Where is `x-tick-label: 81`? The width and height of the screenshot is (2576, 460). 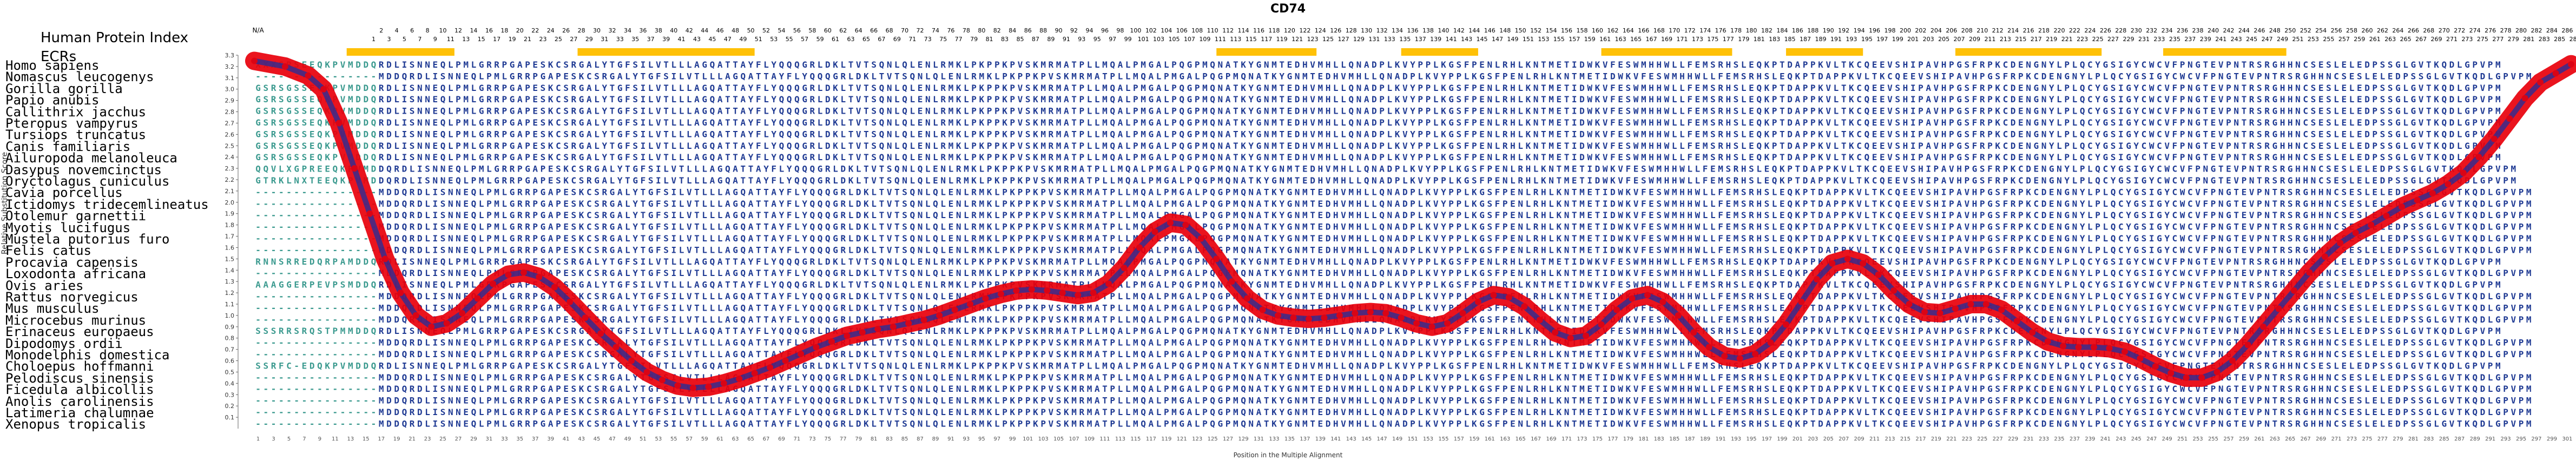
x-tick-label: 81 is located at coordinates (874, 439).